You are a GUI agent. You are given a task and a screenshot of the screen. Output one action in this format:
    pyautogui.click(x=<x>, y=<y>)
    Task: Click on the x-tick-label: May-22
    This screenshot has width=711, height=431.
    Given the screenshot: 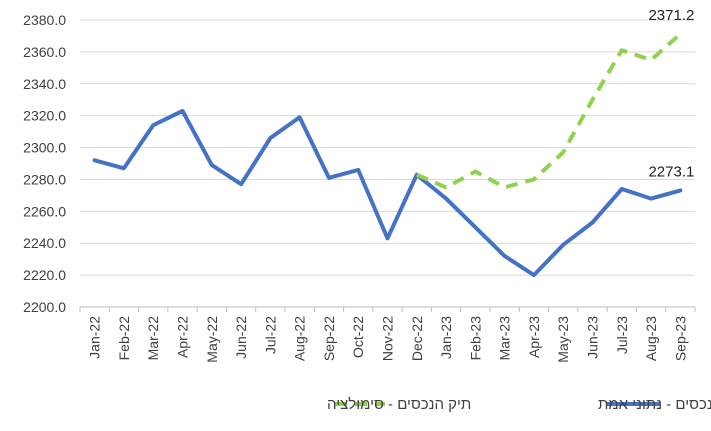 What is the action you would take?
    pyautogui.click(x=212, y=339)
    